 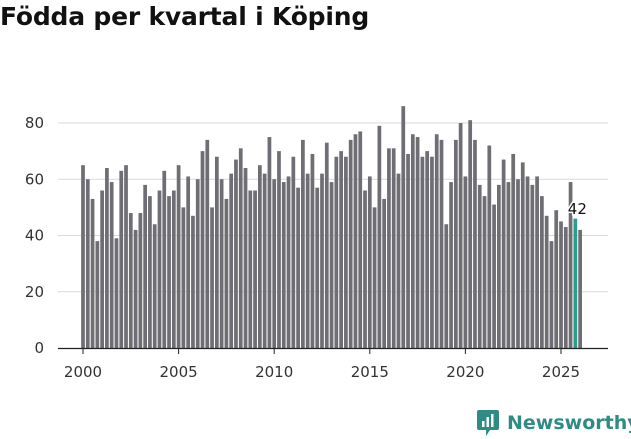 I want to click on y-tick-label: 20, so click(x=34, y=292).